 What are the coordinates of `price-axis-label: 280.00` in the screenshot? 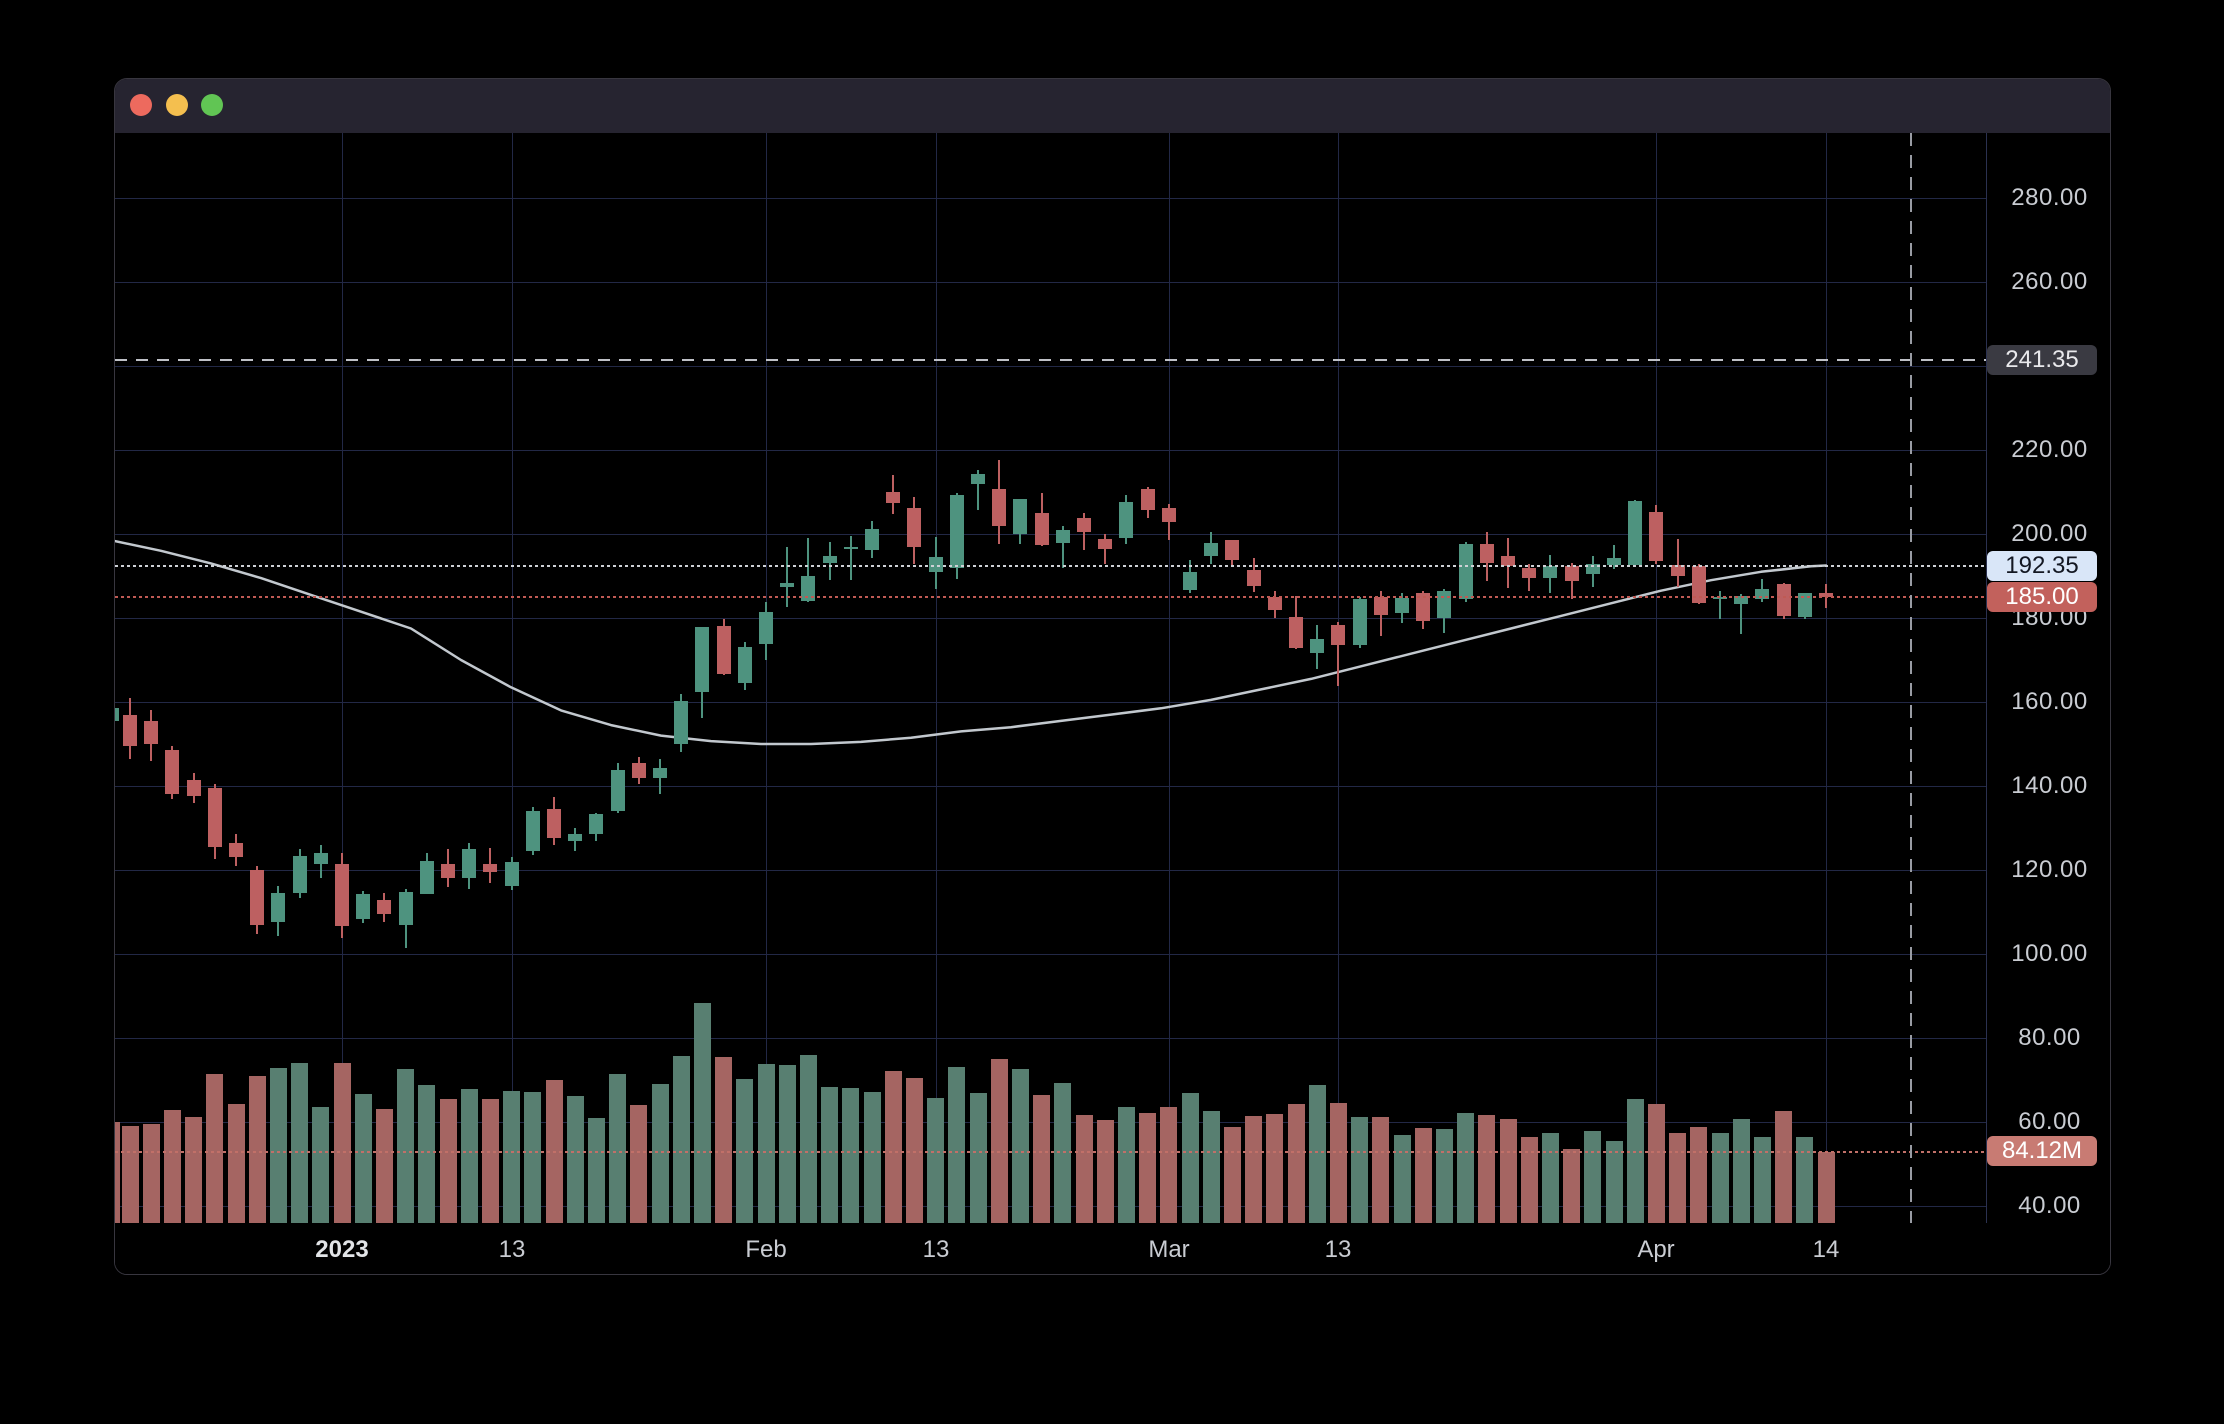 It's located at (2049, 197).